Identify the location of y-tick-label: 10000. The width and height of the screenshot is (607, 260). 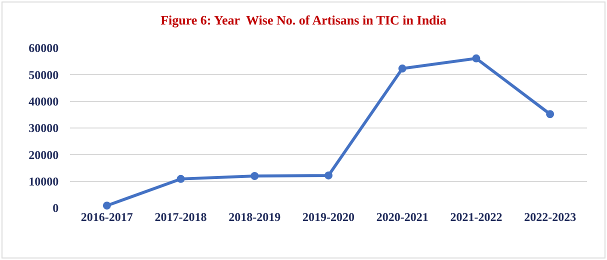
(43, 181).